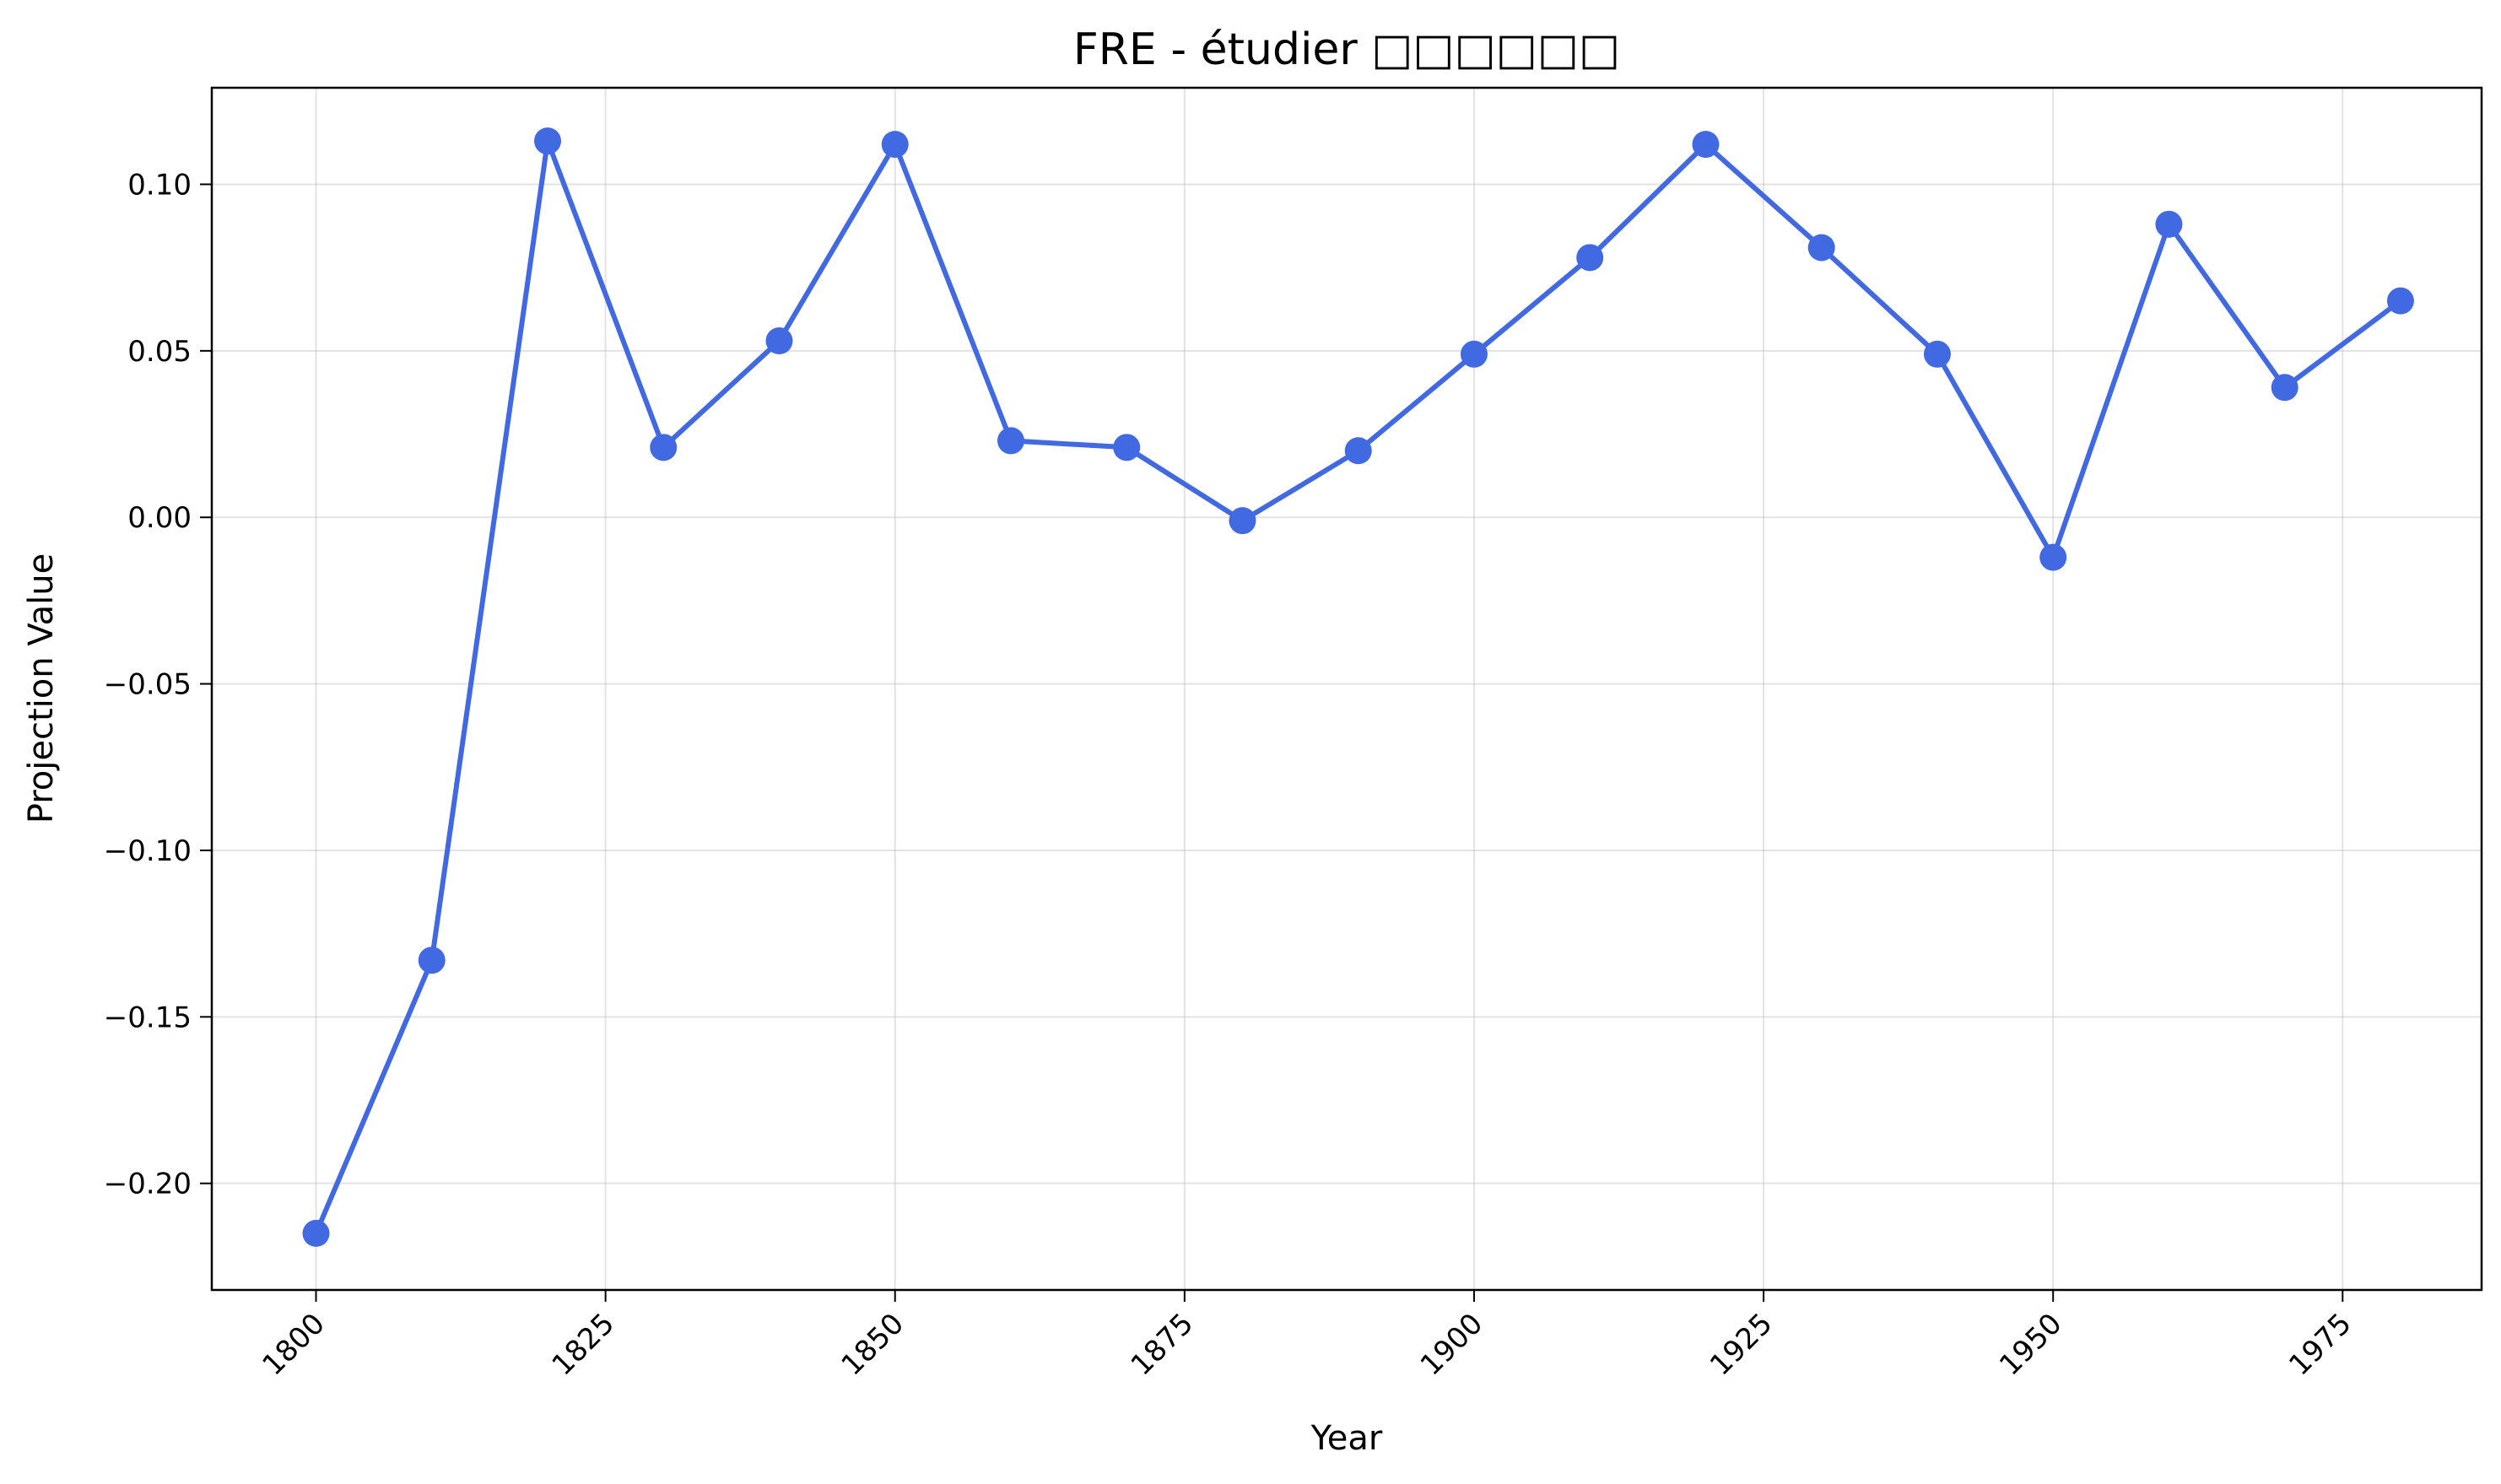 The height and width of the screenshot is (1484, 2501). I want to click on y-axis: −0.20 −0.15 −0.10 −0.05 0.00 0.05 0.10, so click(158, 684).